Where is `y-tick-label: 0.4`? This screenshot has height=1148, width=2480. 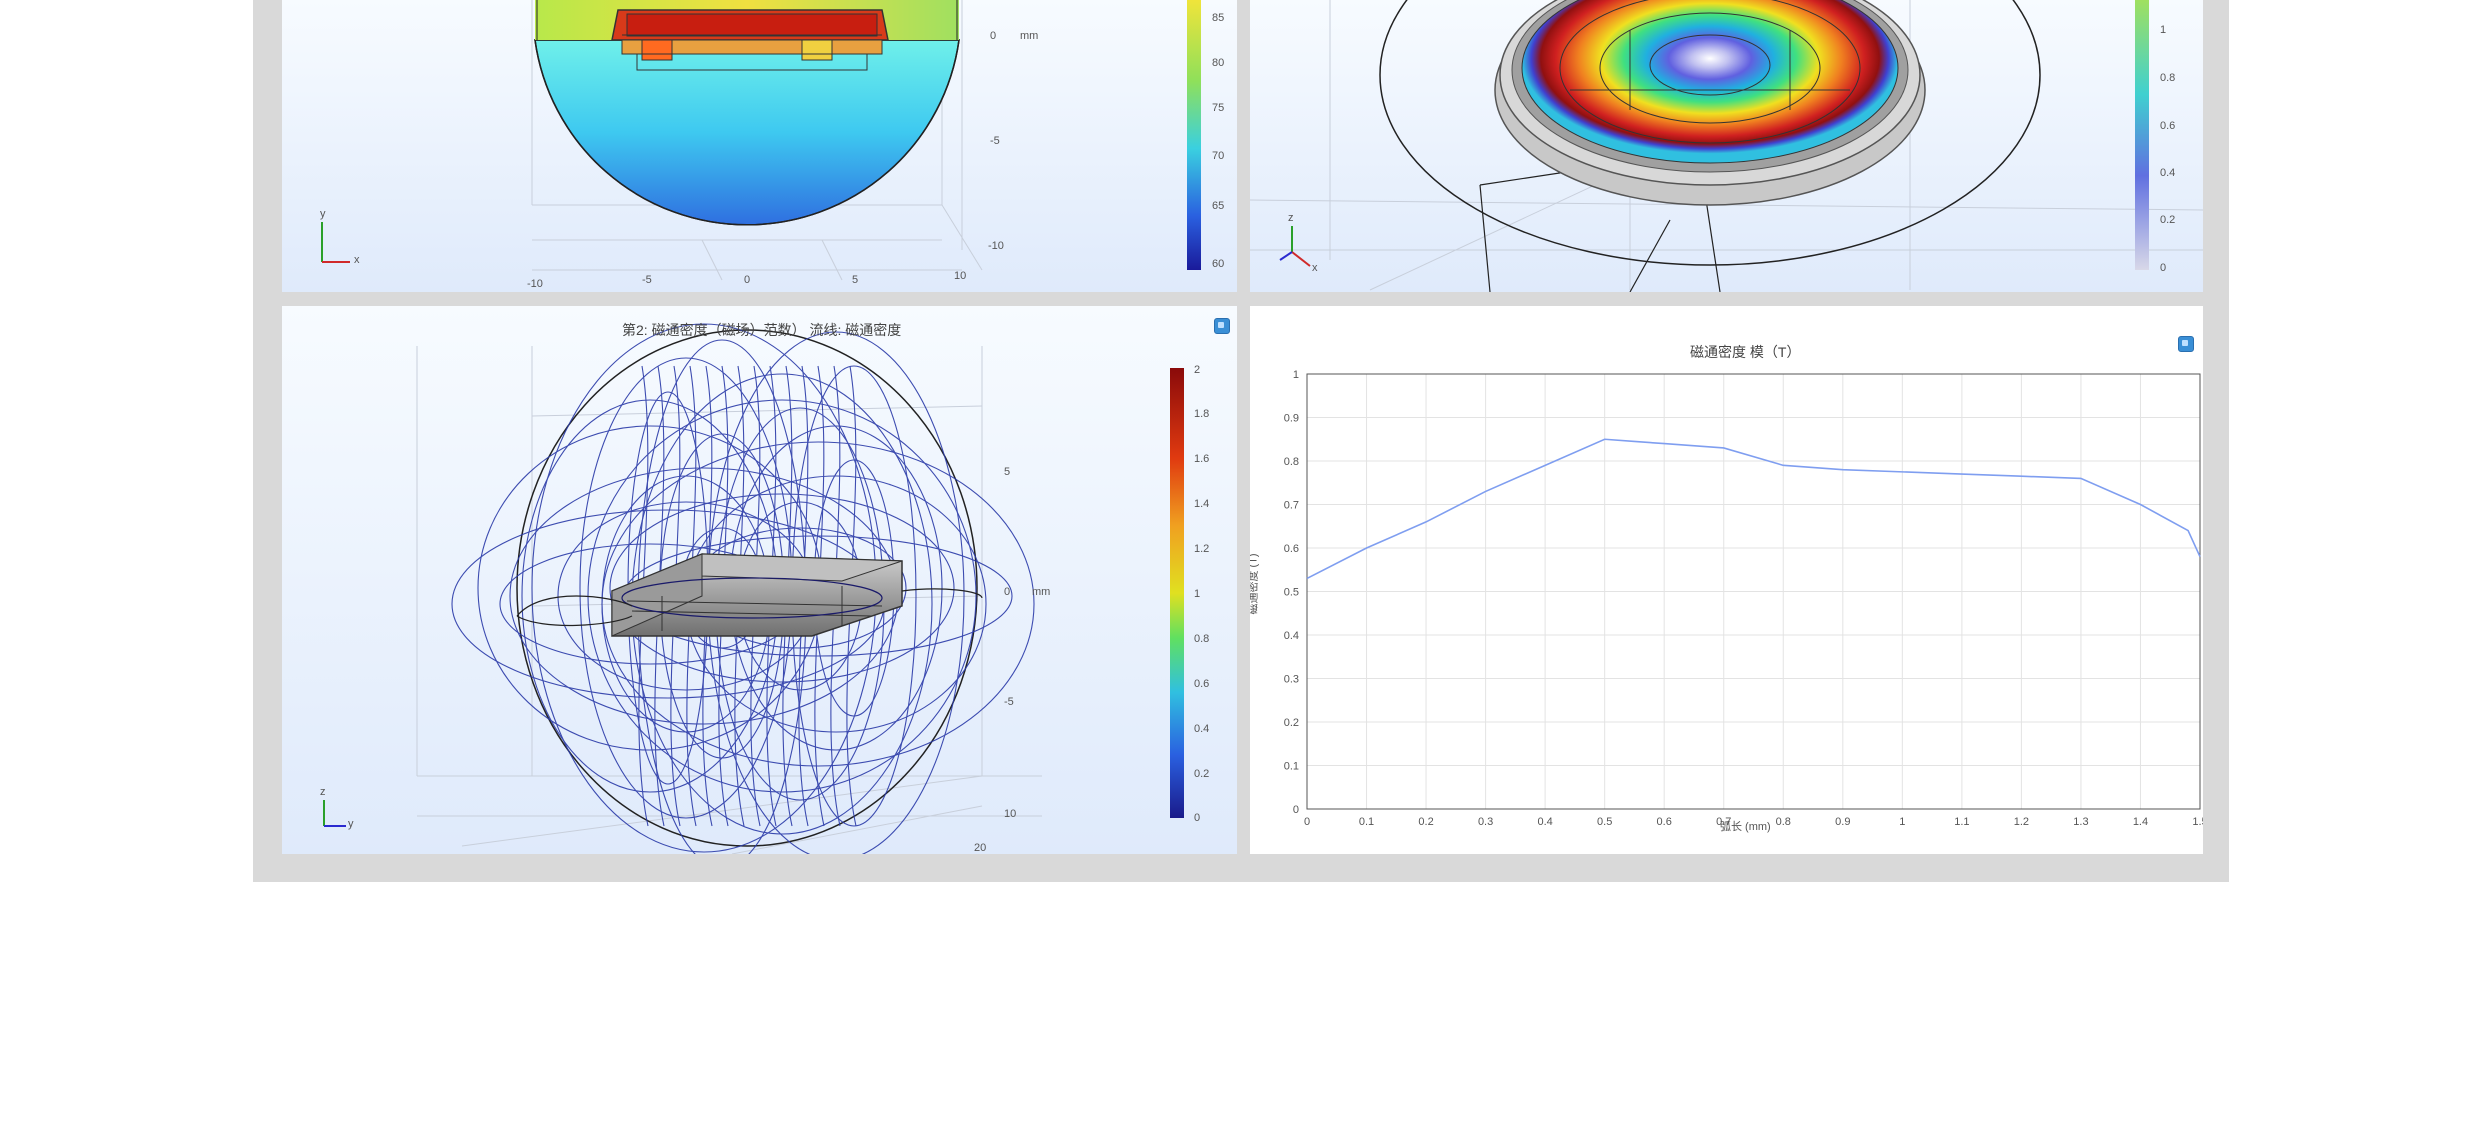 y-tick-label: 0.4 is located at coordinates (1291, 636).